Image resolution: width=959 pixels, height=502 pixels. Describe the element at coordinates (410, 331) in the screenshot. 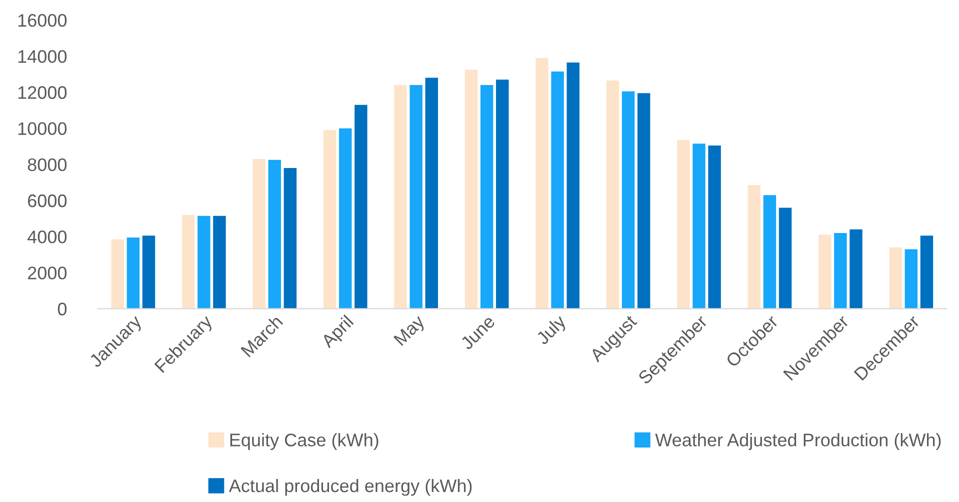

I see `x-tick-label: May` at that location.